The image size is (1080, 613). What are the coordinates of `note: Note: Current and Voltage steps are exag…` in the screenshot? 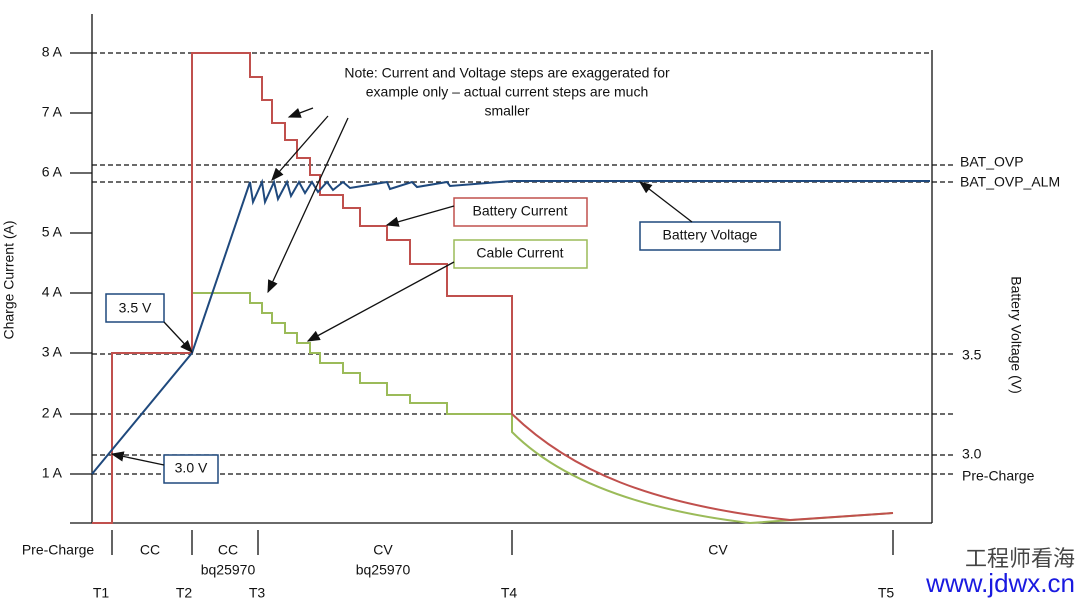 It's located at (507, 73).